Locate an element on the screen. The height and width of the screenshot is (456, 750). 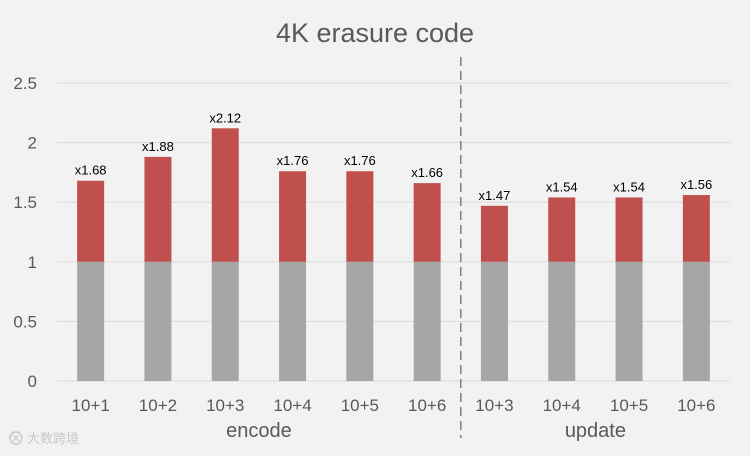
chart-title: 4K erasure code is located at coordinates (375, 33).